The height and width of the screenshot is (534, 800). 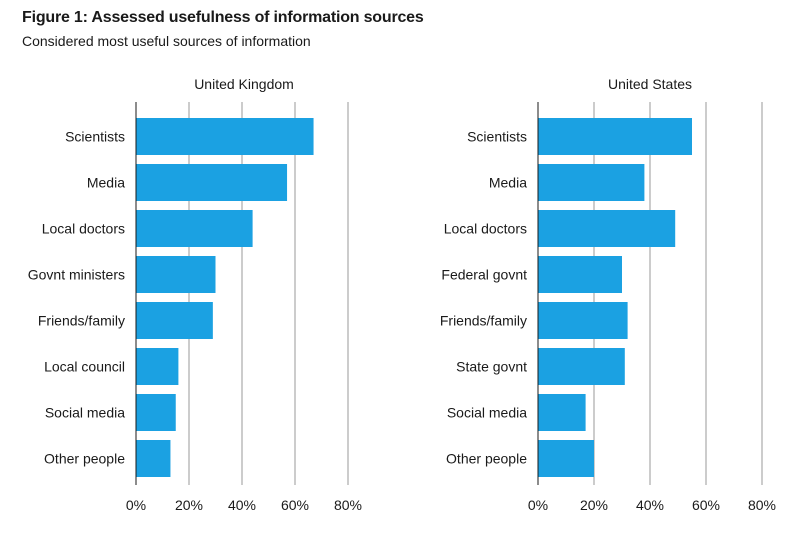 I want to click on category-label: State govnt, so click(x=491, y=367).